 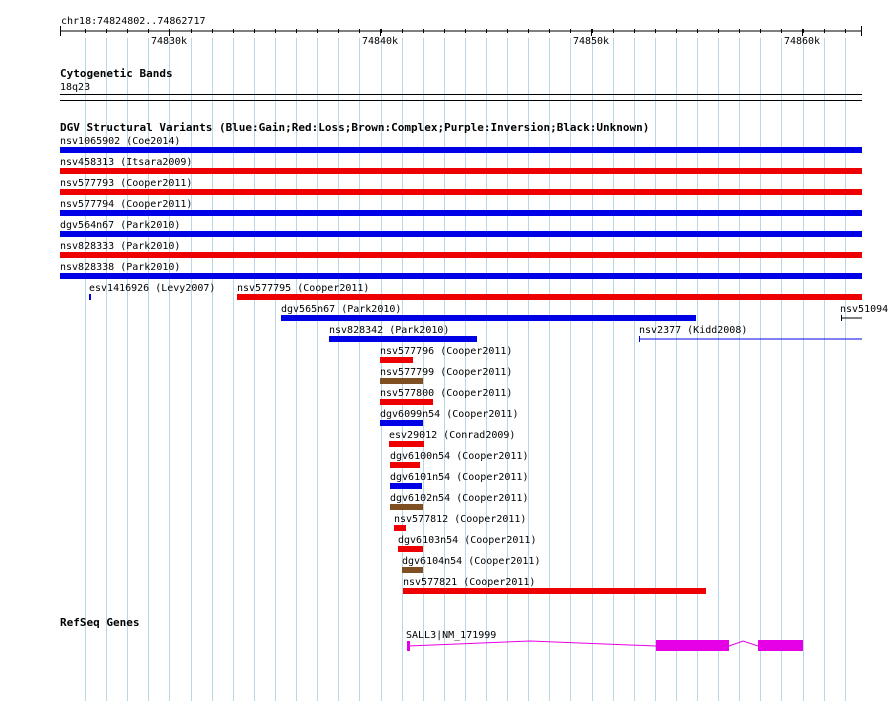 What do you see at coordinates (408, 646) in the screenshot?
I see `gene-exon-utr` at bounding box center [408, 646].